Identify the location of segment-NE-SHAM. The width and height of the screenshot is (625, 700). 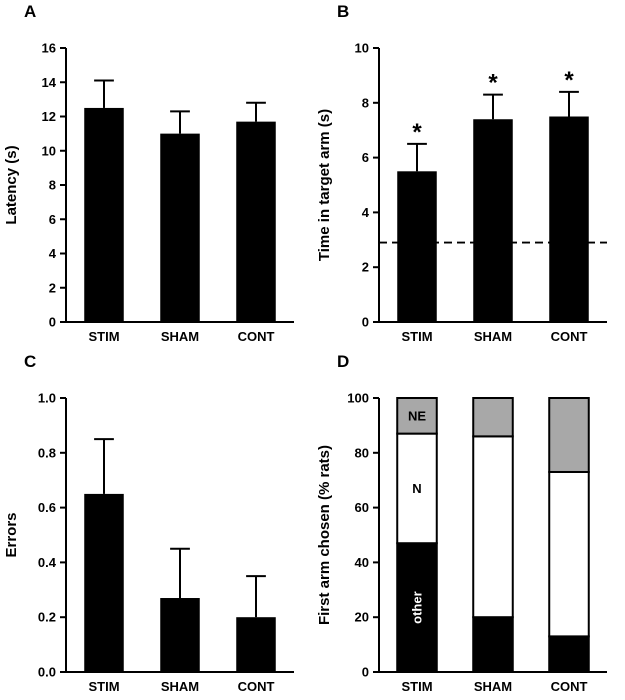
(493, 417).